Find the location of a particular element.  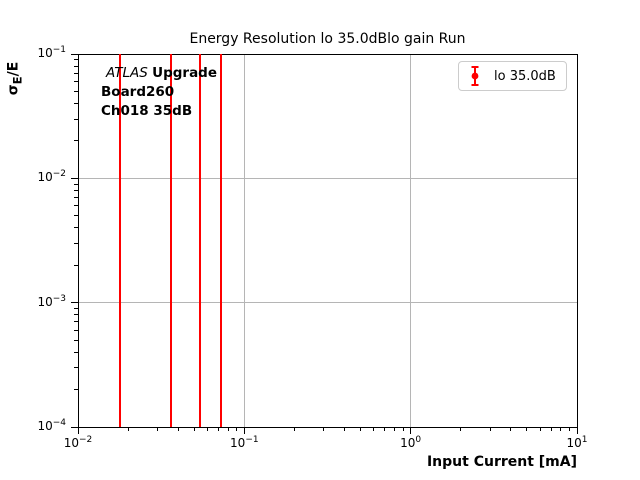

annotation-line-2: Board260 is located at coordinates (138, 92).